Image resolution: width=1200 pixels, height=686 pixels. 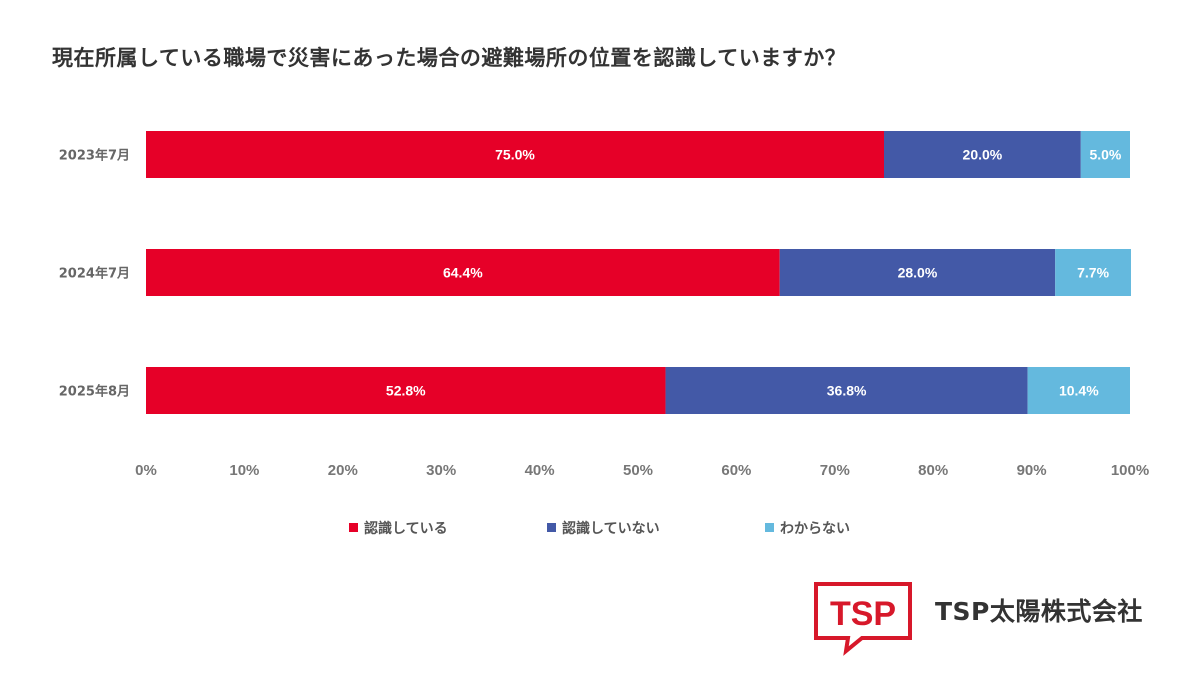 What do you see at coordinates (611, 528) in the screenshot?
I see `legend-label: 認識していない` at bounding box center [611, 528].